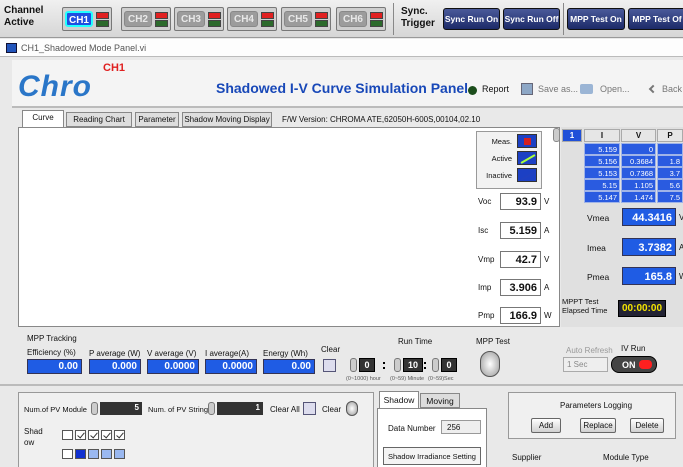  Describe the element at coordinates (501, 141) in the screenshot. I see `legend-label: Meas.` at that location.